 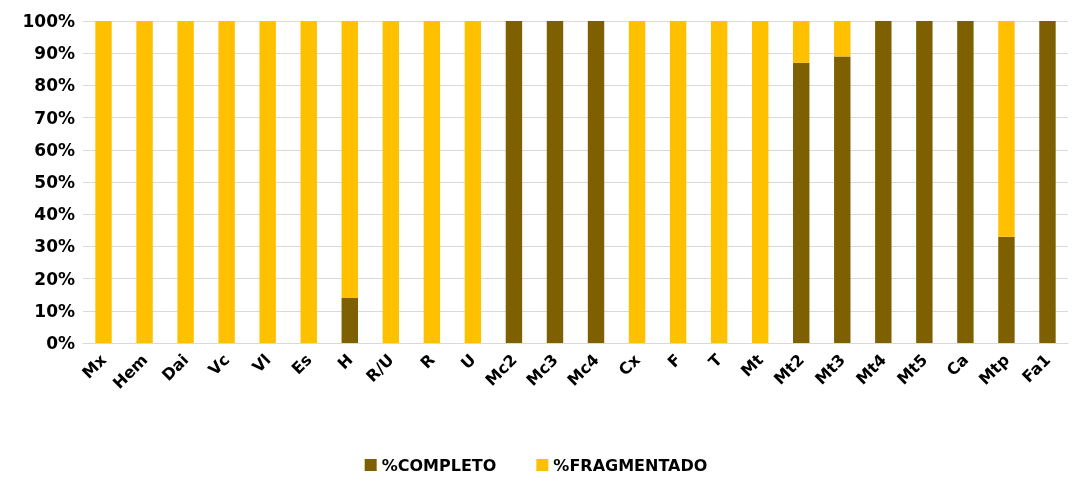 What do you see at coordinates (54, 85) in the screenshot?
I see `y-tick-label: 80%` at bounding box center [54, 85].